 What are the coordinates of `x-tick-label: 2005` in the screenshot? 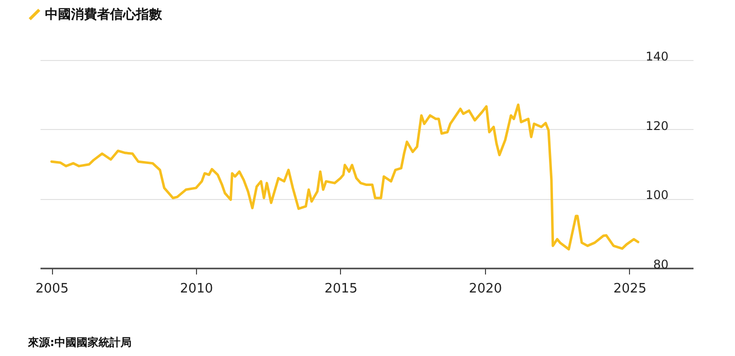 It's located at (52, 289).